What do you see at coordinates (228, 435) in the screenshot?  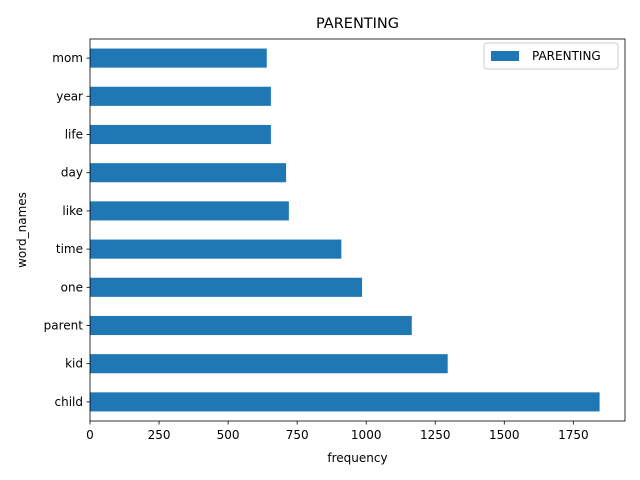 I see `x-tick-label: 500` at bounding box center [228, 435].